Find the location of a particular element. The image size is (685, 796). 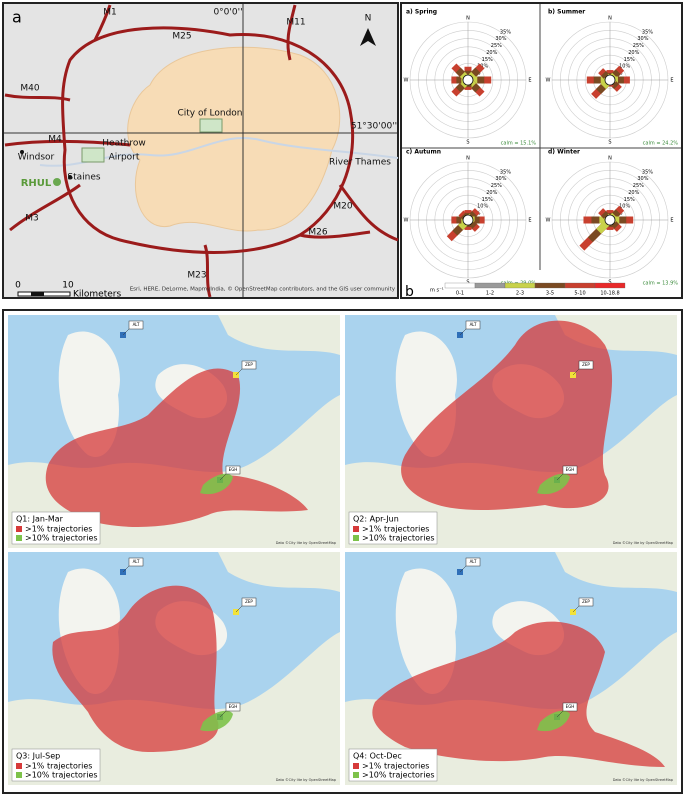

map-label: M40 is located at coordinates (29, 89).